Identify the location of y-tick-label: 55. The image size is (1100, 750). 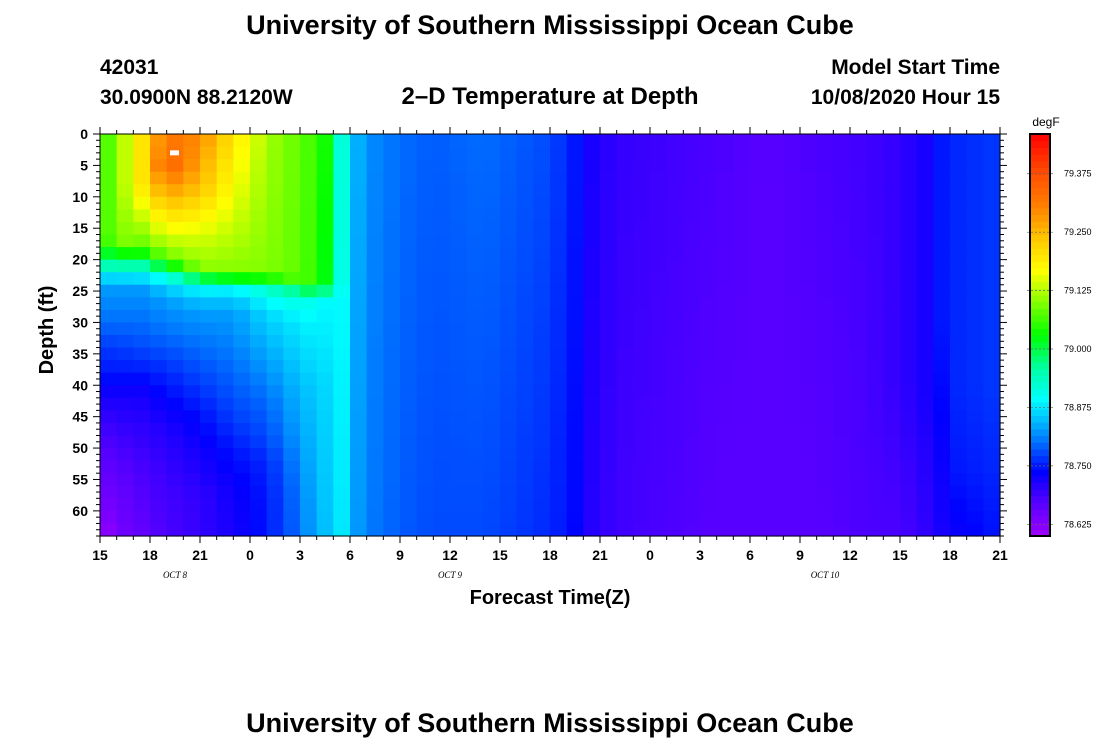
(80, 479).